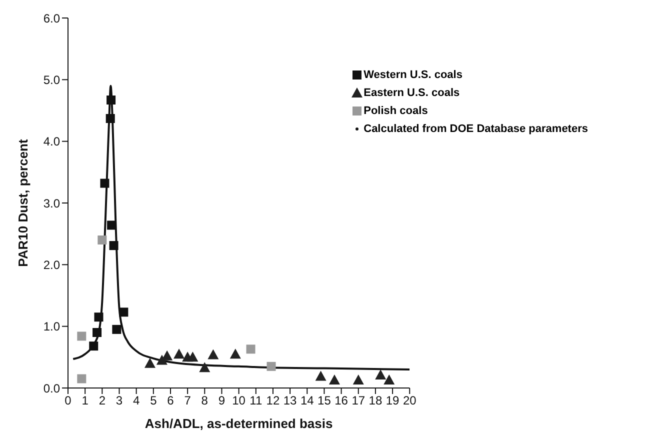 The height and width of the screenshot is (446, 666). Describe the element at coordinates (154, 401) in the screenshot. I see `x-tick-label: 5` at that location.